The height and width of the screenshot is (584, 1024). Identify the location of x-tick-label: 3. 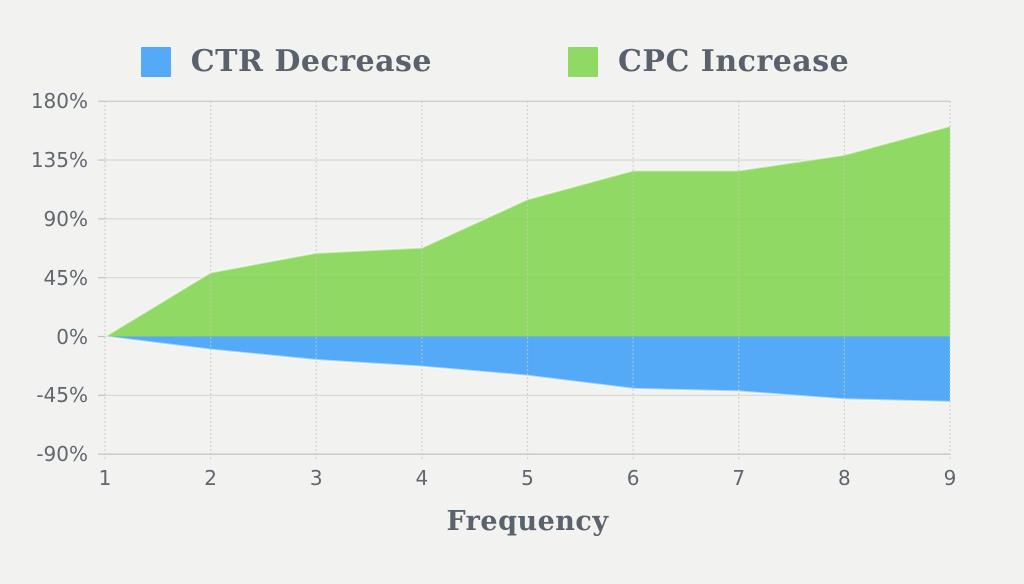
(316, 478).